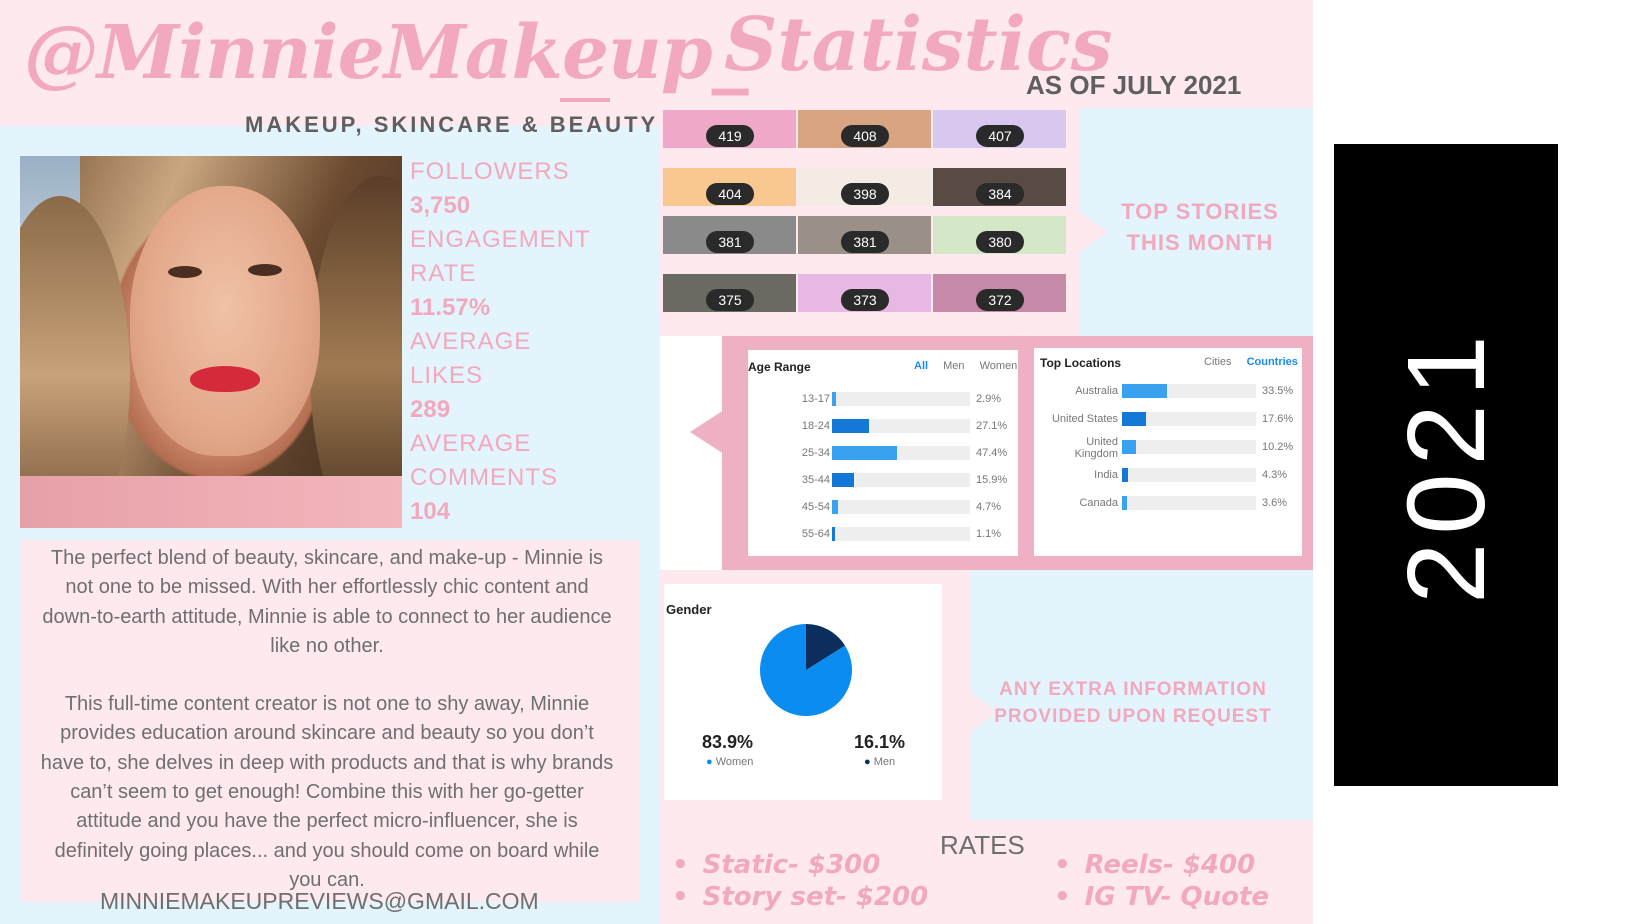 Image resolution: width=1640 pixels, height=924 pixels. I want to click on year-label: 2021, so click(1446, 465).